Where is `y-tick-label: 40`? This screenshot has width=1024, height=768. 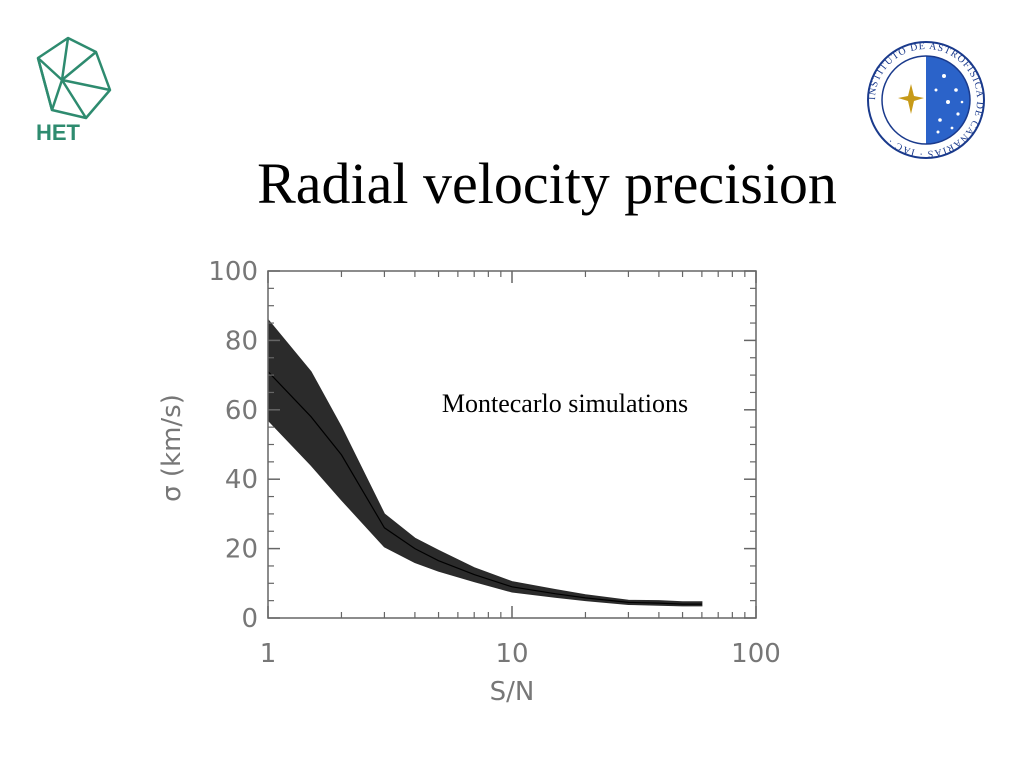
y-tick-label: 40 is located at coordinates (241, 480).